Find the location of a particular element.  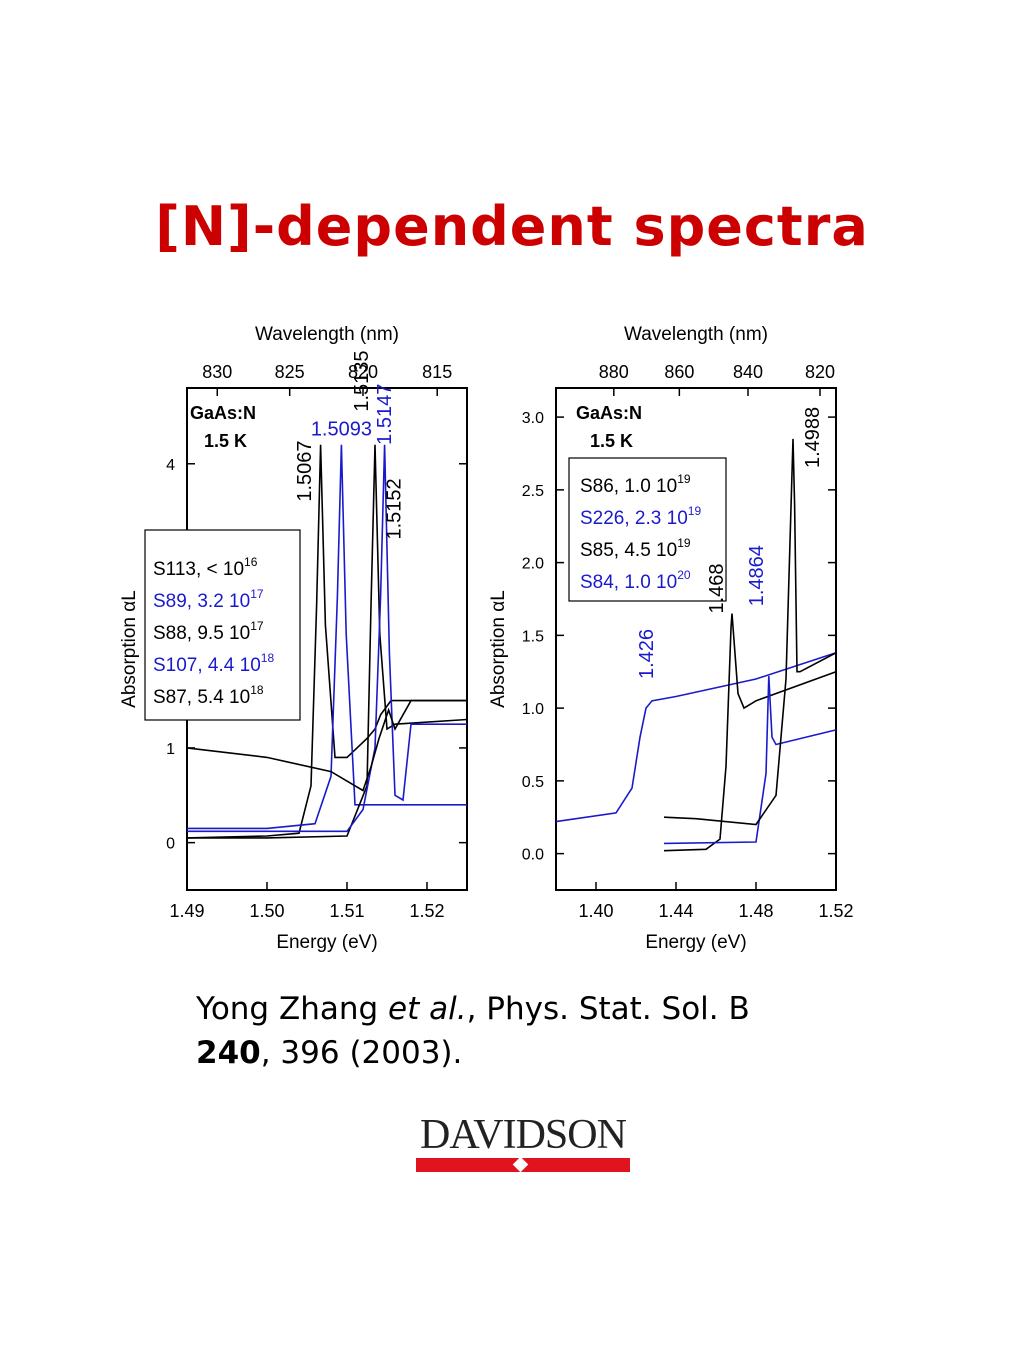

y-tick-label: 4 is located at coordinates (170, 465).